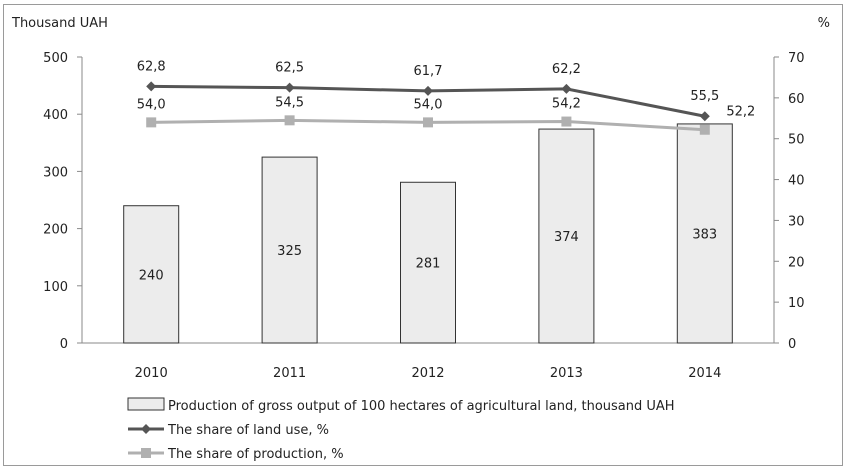 Image resolution: width=848 pixels, height=471 pixels. Describe the element at coordinates (824, 23) in the screenshot. I see `right-axis-title: %` at that location.